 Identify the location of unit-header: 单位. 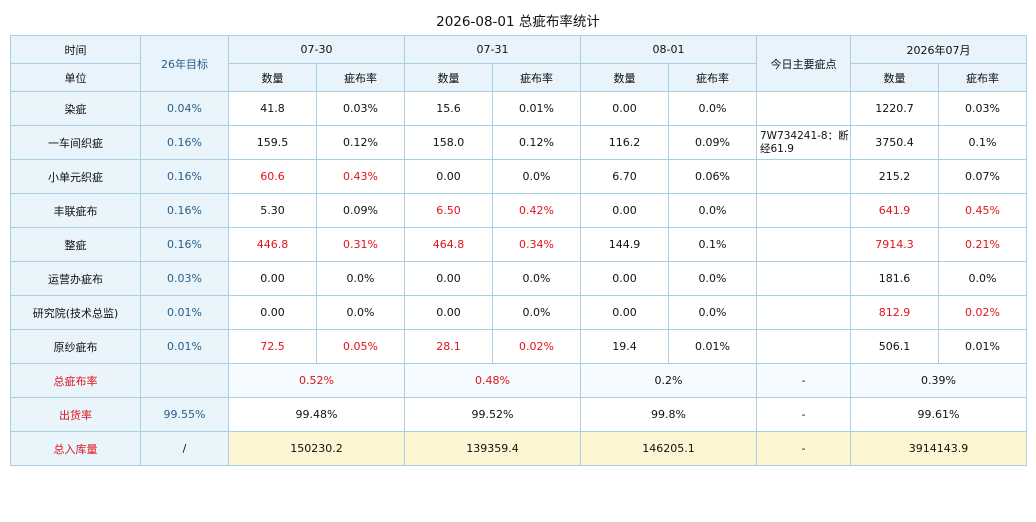
(75, 77).